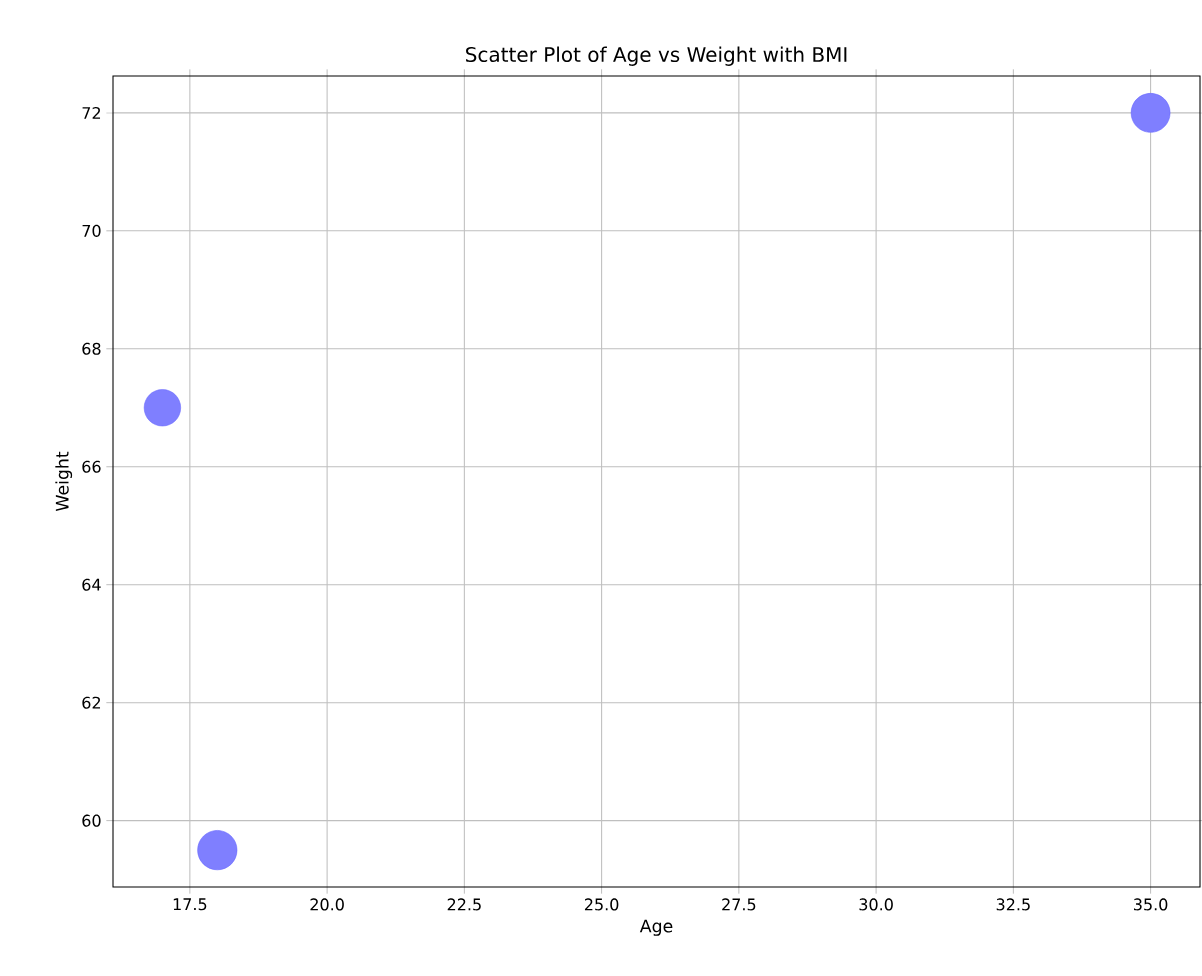  Describe the element at coordinates (91, 466) in the screenshot. I see `y-tick-label: 66` at that location.